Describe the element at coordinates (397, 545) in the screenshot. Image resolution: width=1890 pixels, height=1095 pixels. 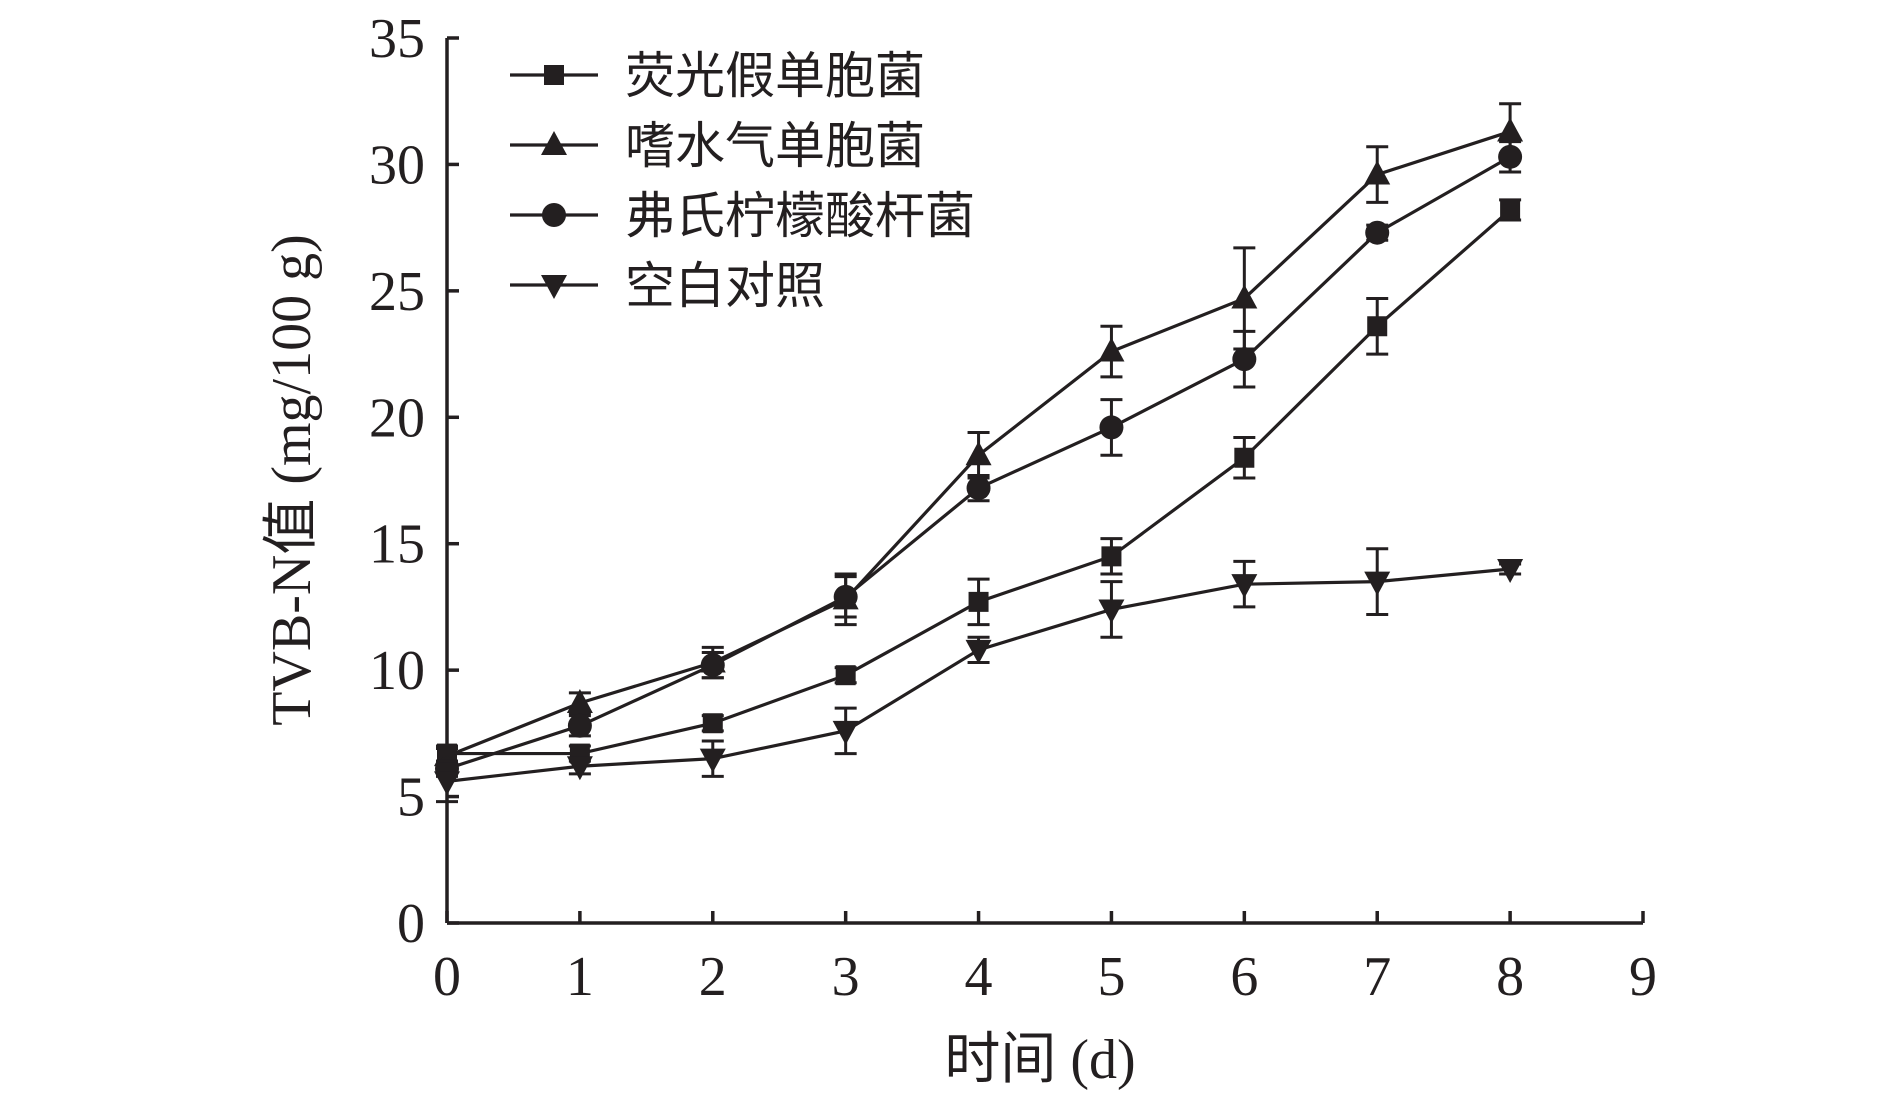
I see `y-tick-label: 15` at that location.